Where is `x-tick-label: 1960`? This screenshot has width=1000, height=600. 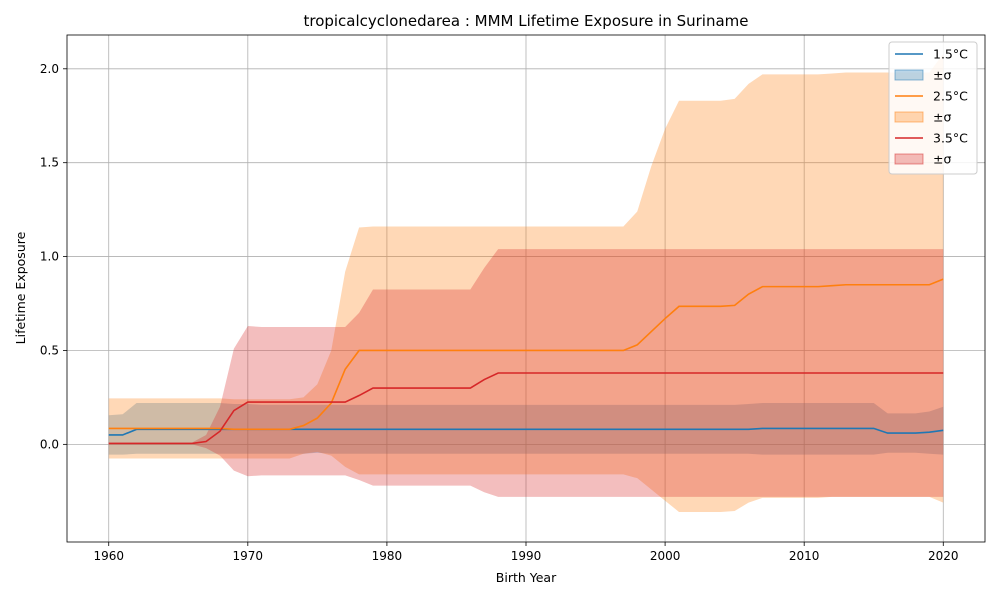
x-tick-label: 1960 is located at coordinates (108, 556).